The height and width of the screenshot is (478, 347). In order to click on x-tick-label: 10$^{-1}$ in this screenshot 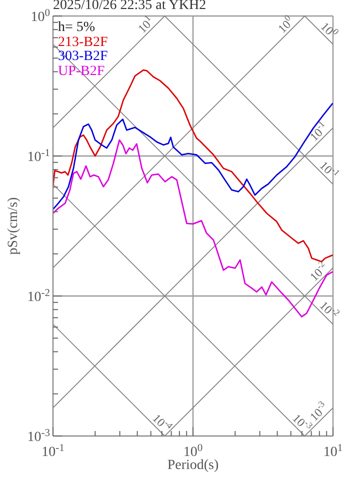, I will do `click(53, 451)`.